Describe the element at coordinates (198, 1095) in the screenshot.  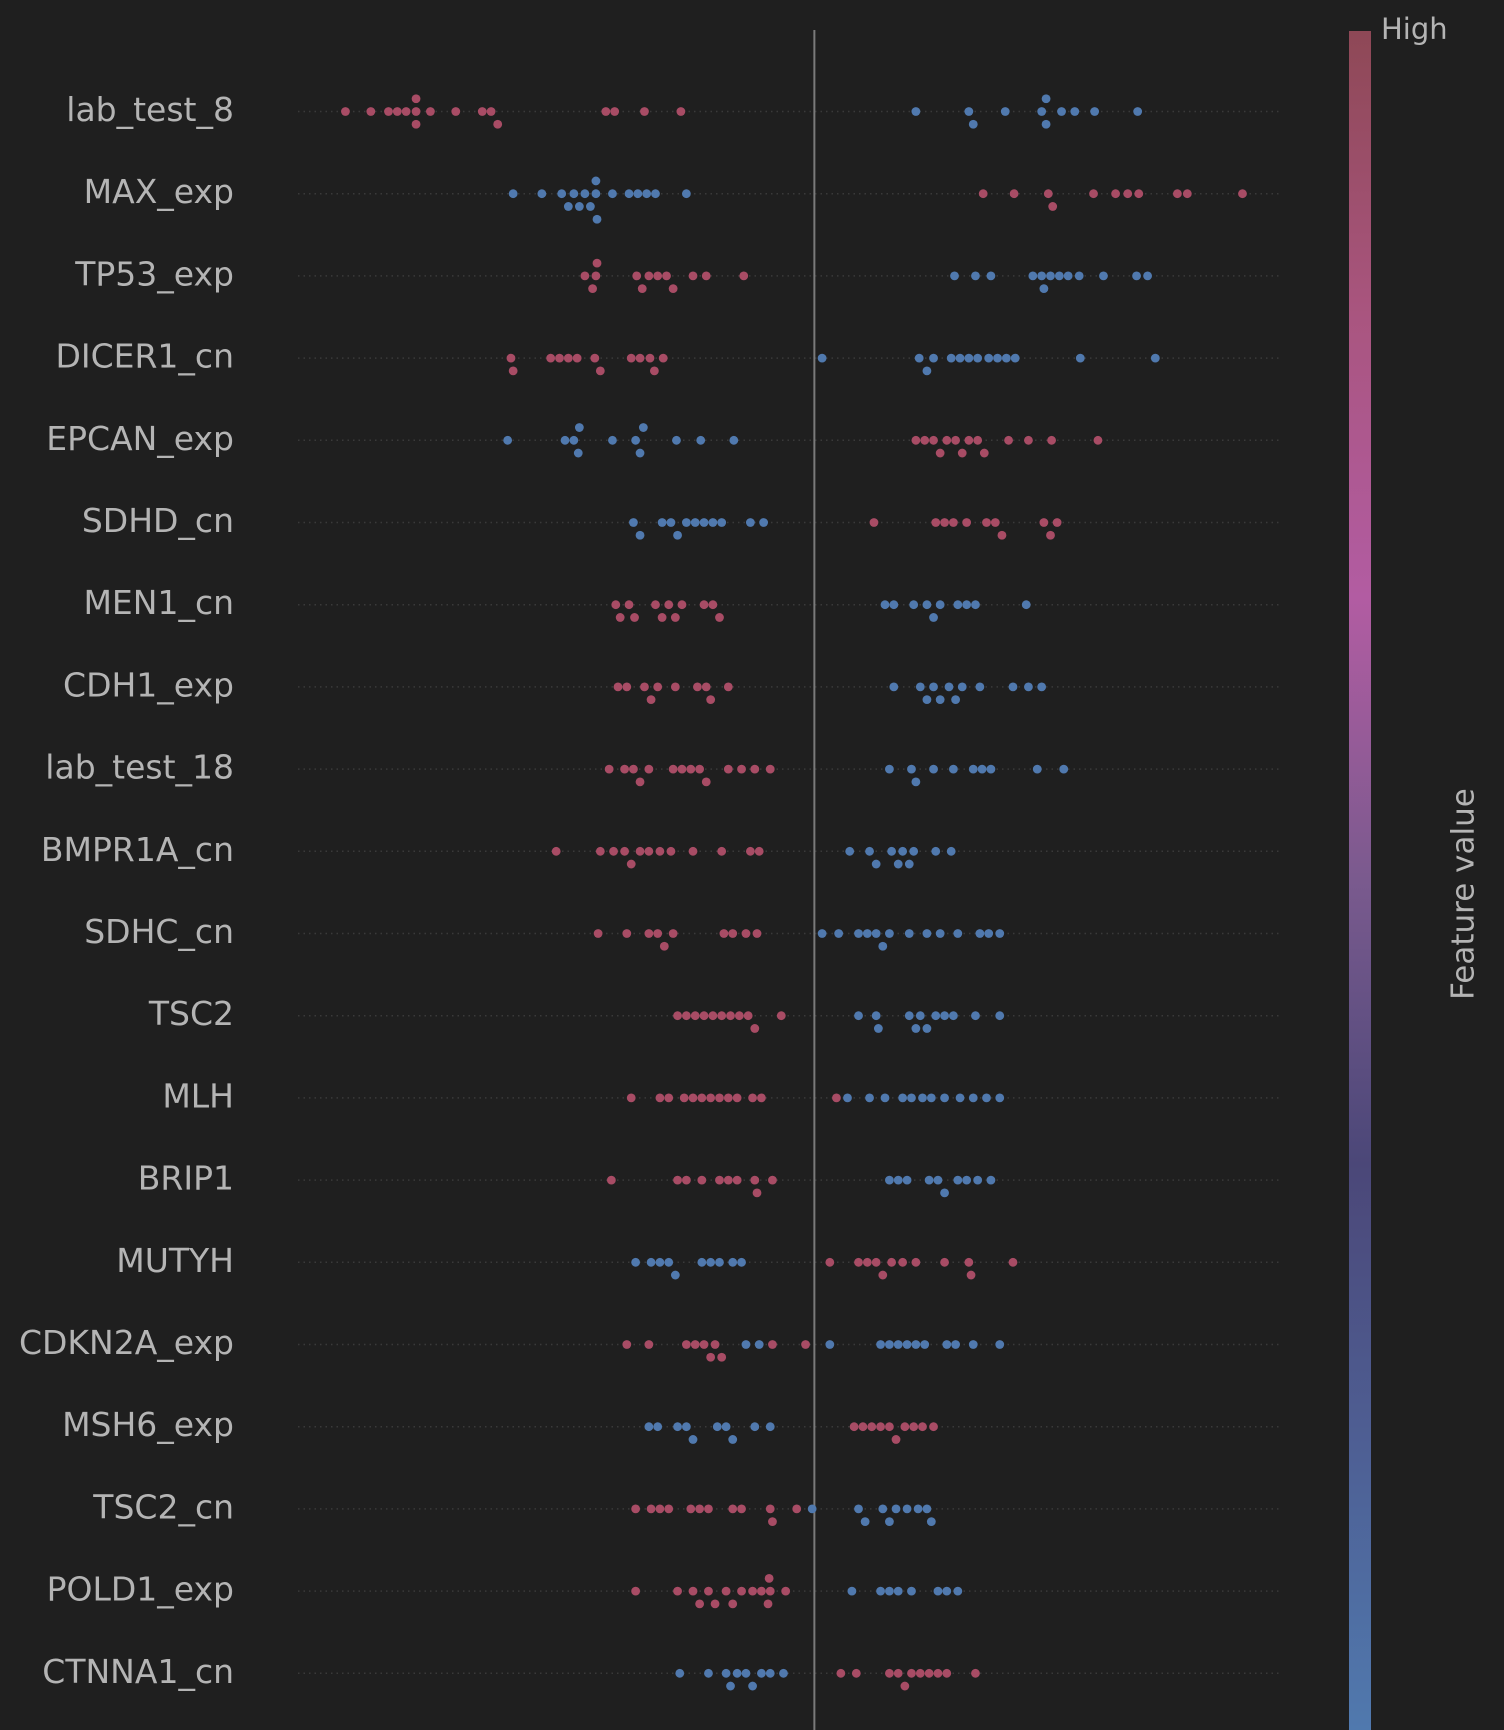
I see `row-label: MLH` at that location.